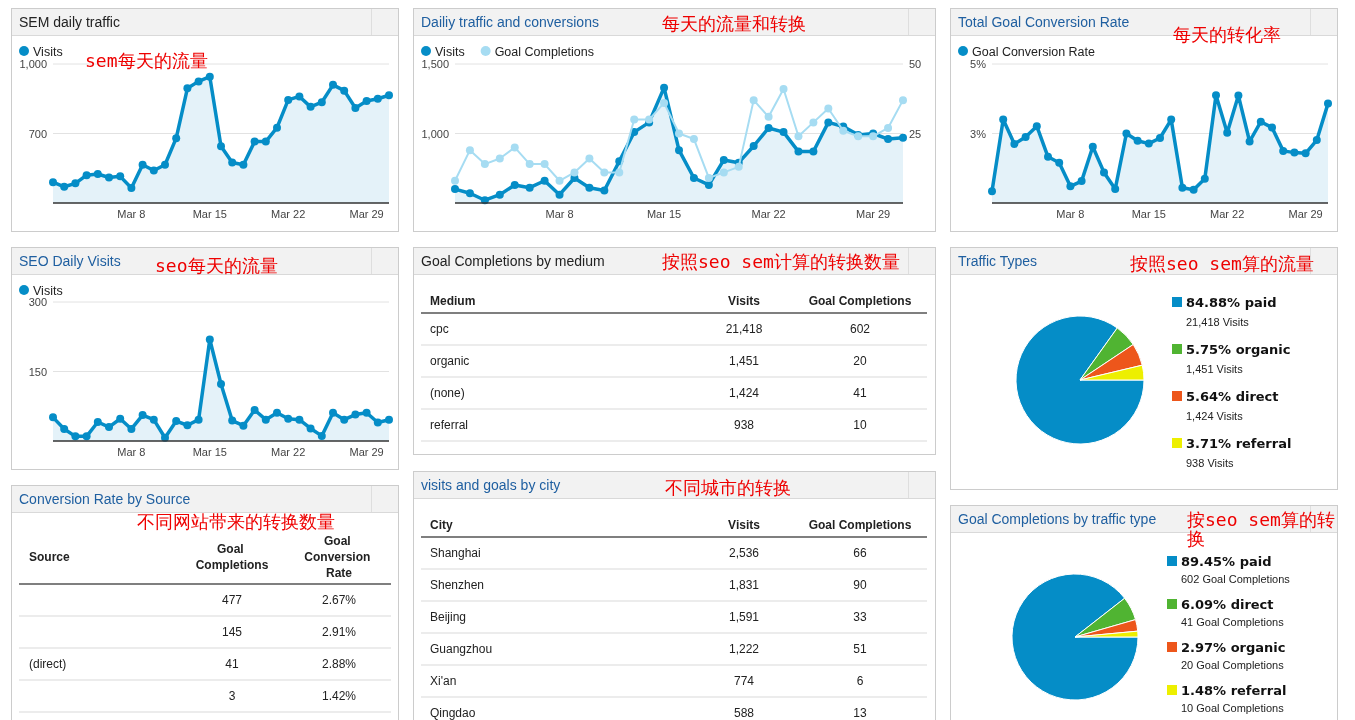 This screenshot has width=1355, height=720. What do you see at coordinates (37, 371) in the screenshot?
I see `y-tick-label: 150` at bounding box center [37, 371].